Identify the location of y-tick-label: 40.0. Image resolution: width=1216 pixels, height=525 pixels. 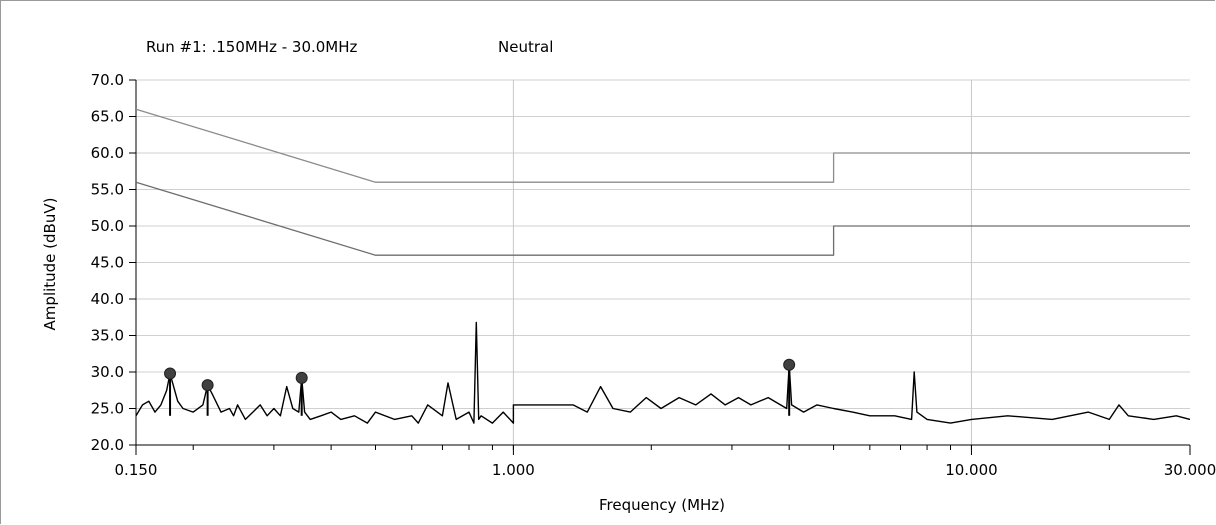
(107, 299).